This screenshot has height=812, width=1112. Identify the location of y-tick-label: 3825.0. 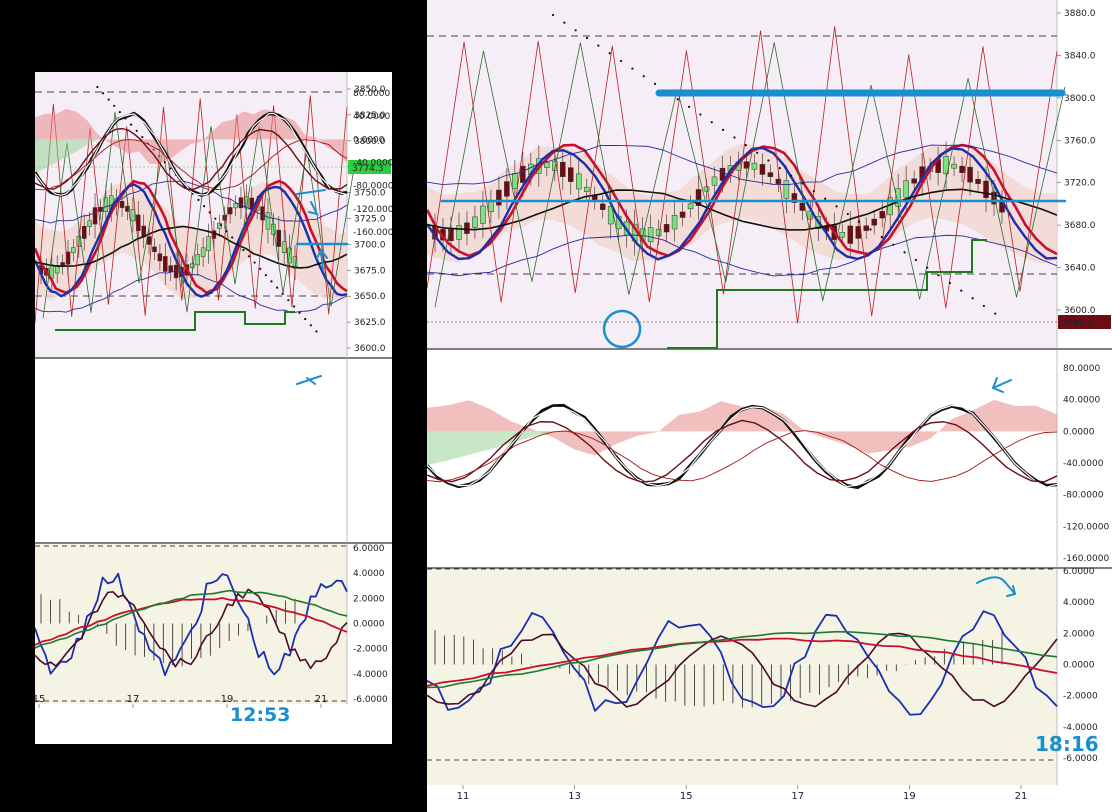
(370, 116).